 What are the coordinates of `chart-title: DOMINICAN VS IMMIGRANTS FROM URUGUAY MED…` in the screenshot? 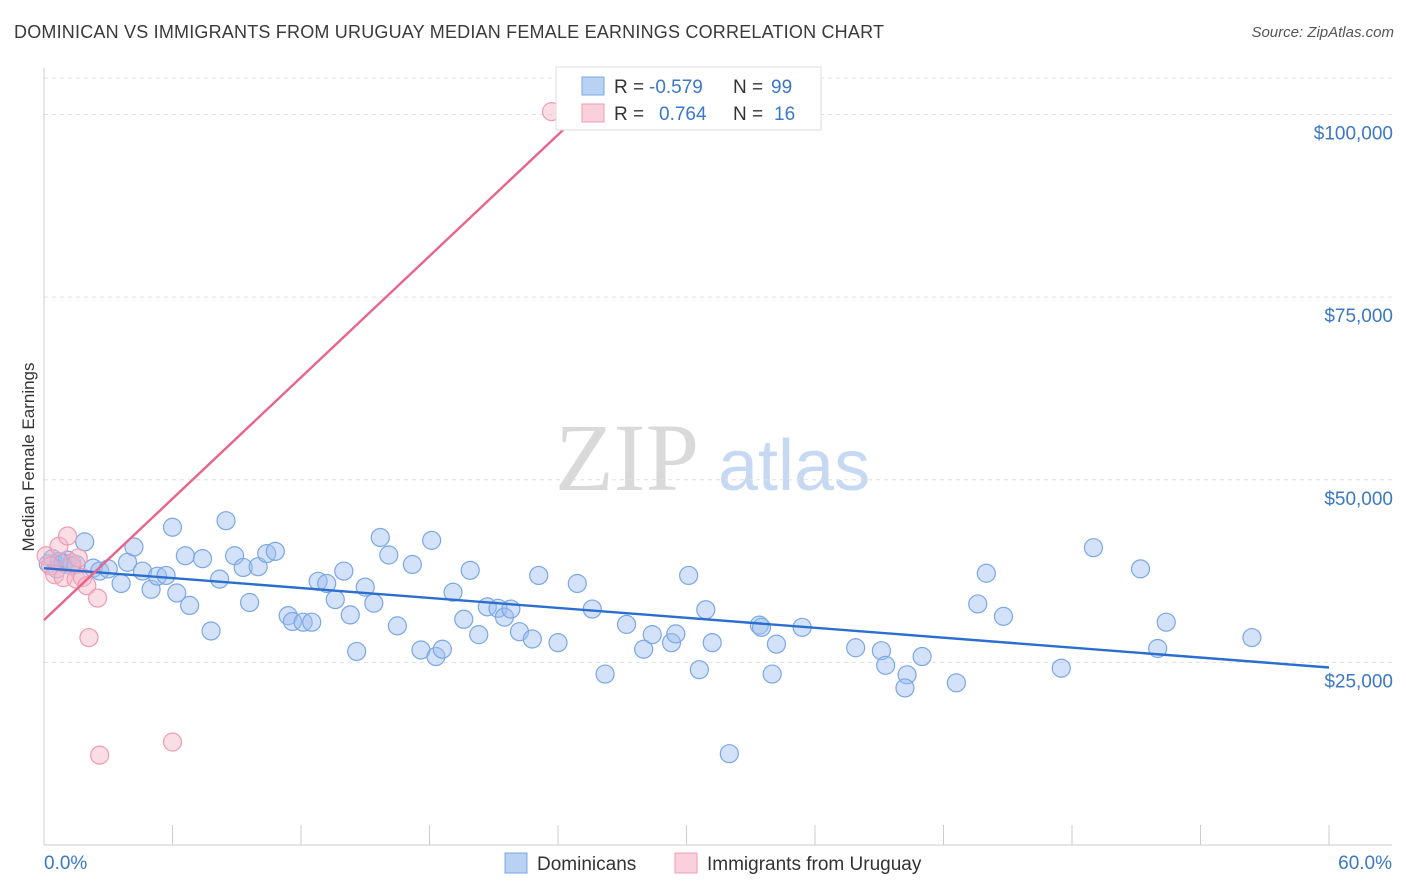 It's located at (449, 32).